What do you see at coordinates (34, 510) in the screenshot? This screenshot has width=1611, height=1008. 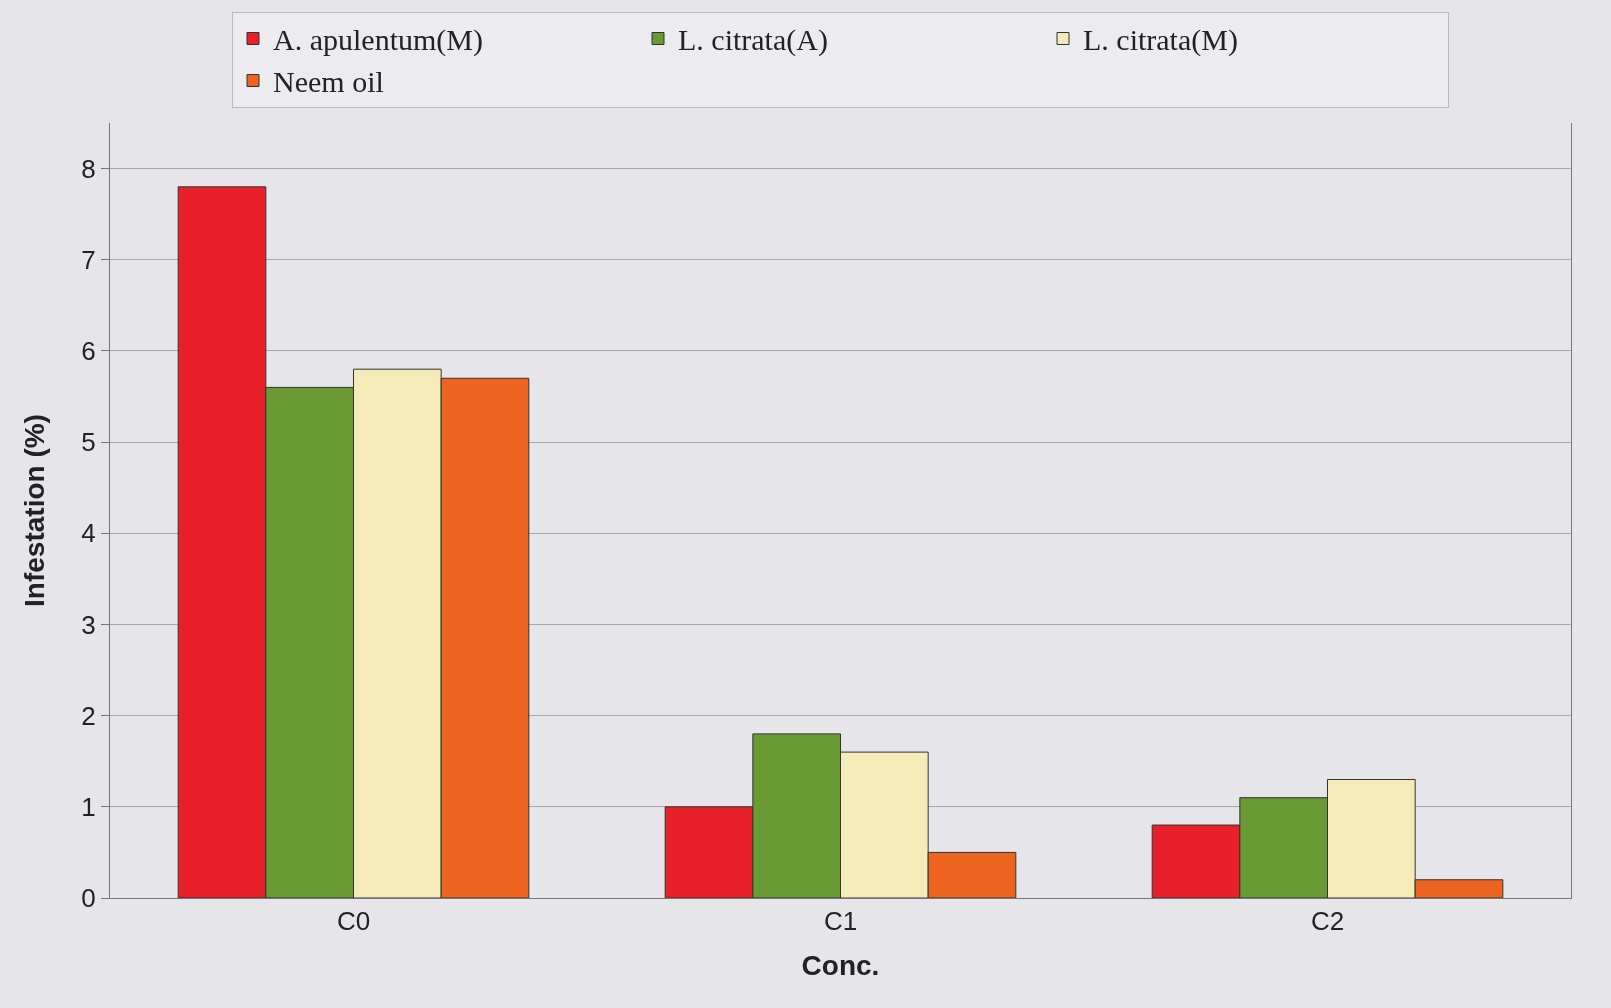 I see `y-axis-title: Infestation (%)` at bounding box center [34, 510].